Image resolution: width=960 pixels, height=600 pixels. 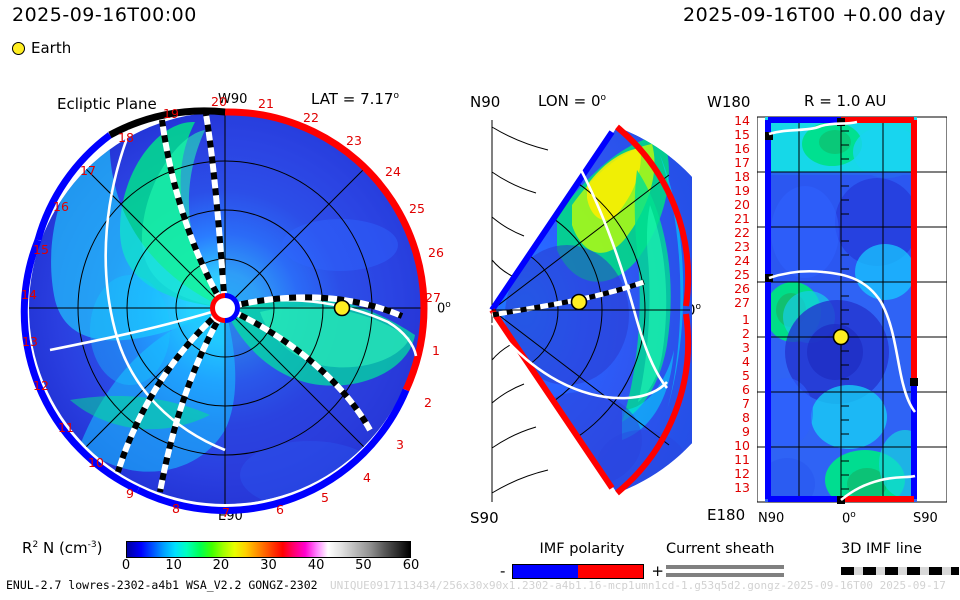 What do you see at coordinates (51, 48) in the screenshot?
I see `earth-legend-label: Earth` at bounding box center [51, 48].